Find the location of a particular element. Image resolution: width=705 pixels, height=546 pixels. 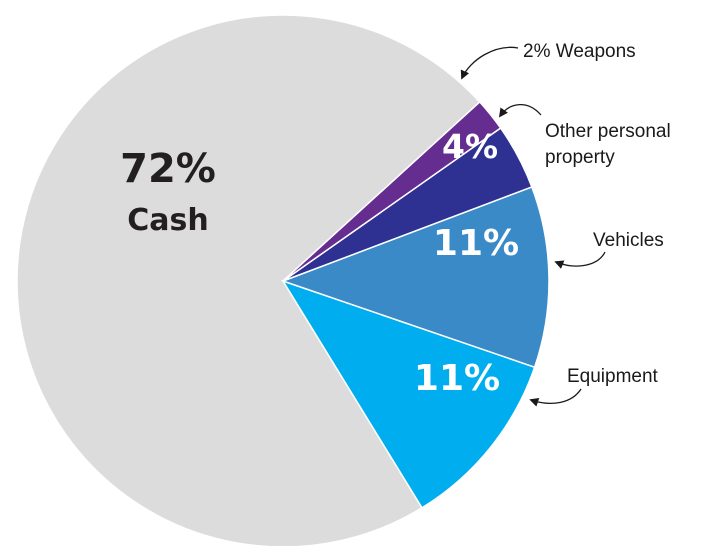

weapons-callout-label: 2% Weapons is located at coordinates (579, 51).